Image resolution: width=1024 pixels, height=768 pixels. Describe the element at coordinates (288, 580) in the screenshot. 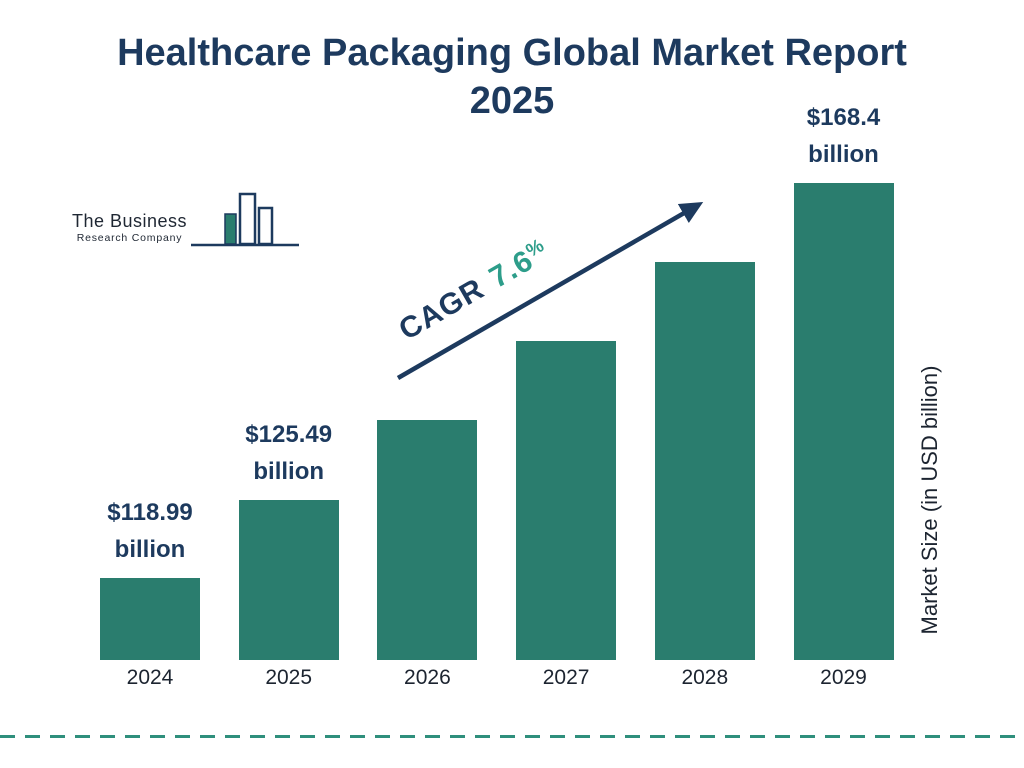

I see `bar-2025` at that location.